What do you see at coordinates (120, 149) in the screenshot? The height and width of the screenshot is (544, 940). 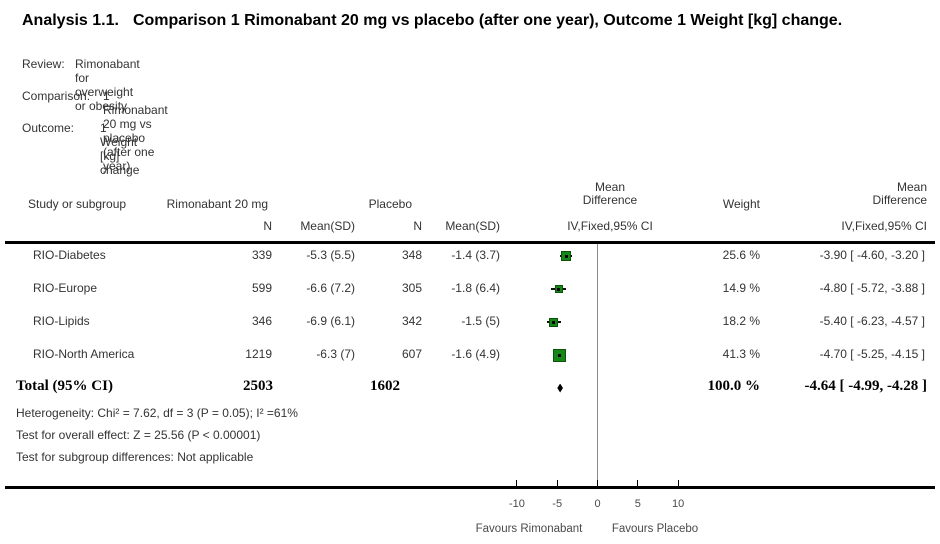 I see `outcome-value: 1 Weight [kg] change` at bounding box center [120, 149].